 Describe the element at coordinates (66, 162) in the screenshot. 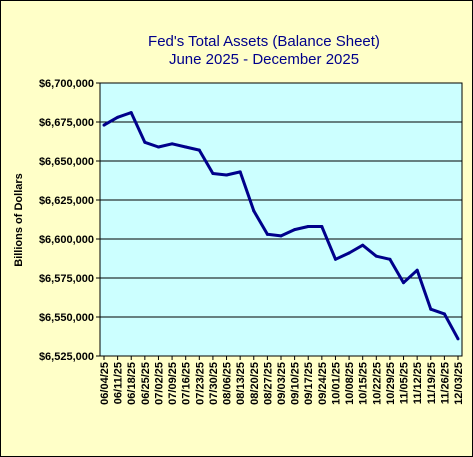

I see `y-tick-label: $6,650,000` at that location.